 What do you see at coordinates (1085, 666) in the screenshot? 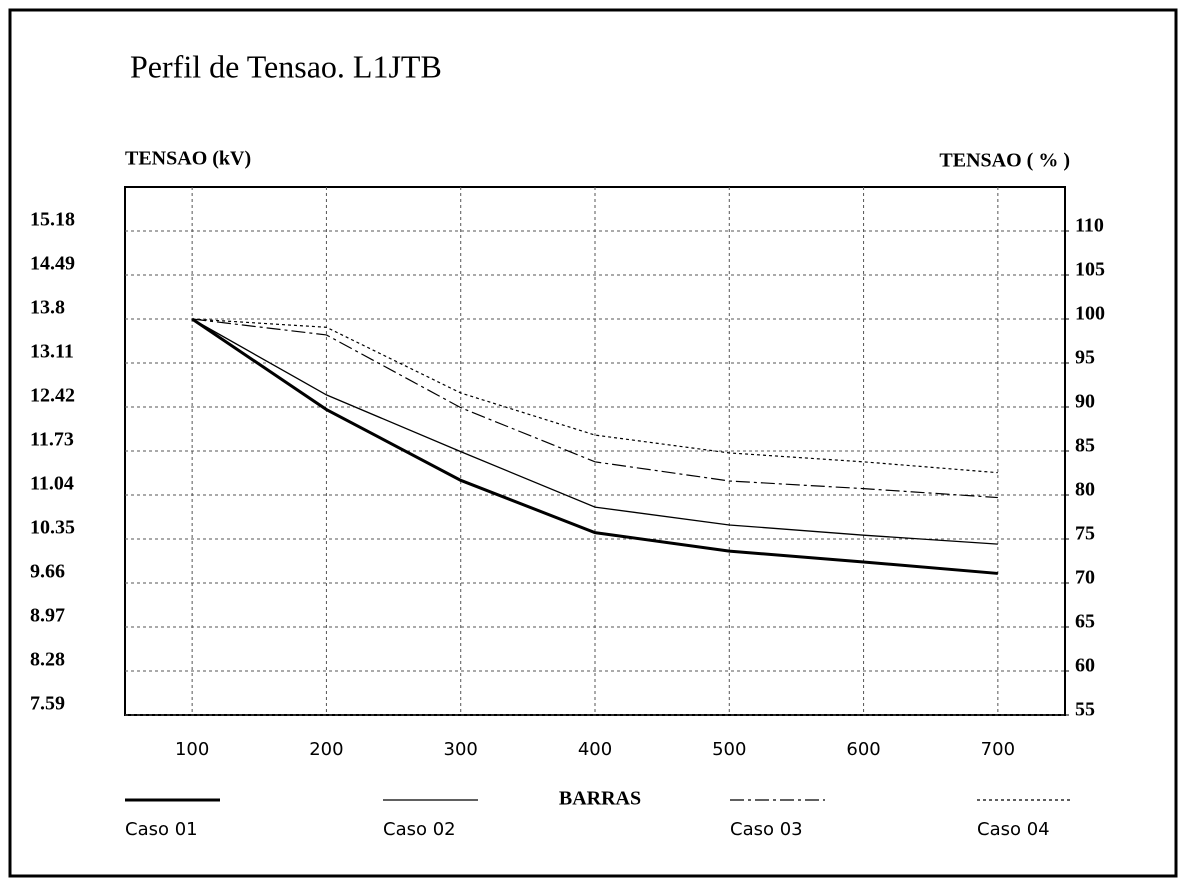
I see `y2-tick-label: 60` at bounding box center [1085, 666].